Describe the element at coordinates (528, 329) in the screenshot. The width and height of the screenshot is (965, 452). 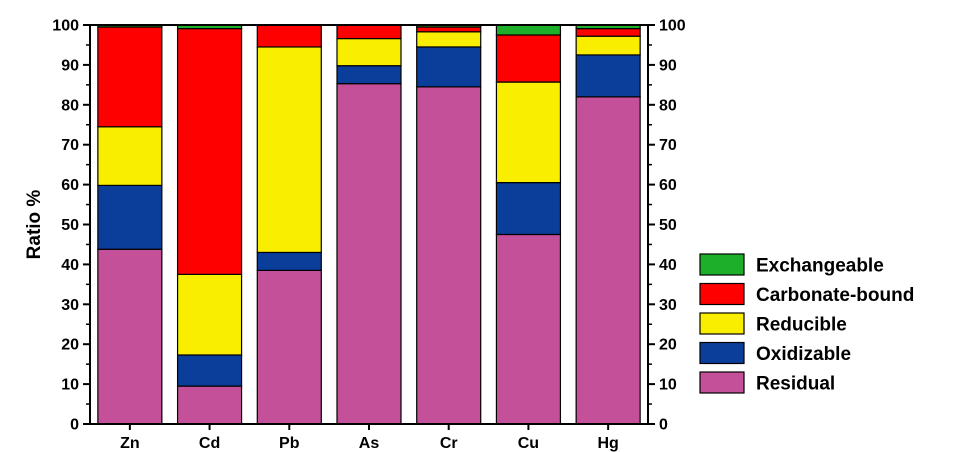
I see `bar-cu-residual` at that location.